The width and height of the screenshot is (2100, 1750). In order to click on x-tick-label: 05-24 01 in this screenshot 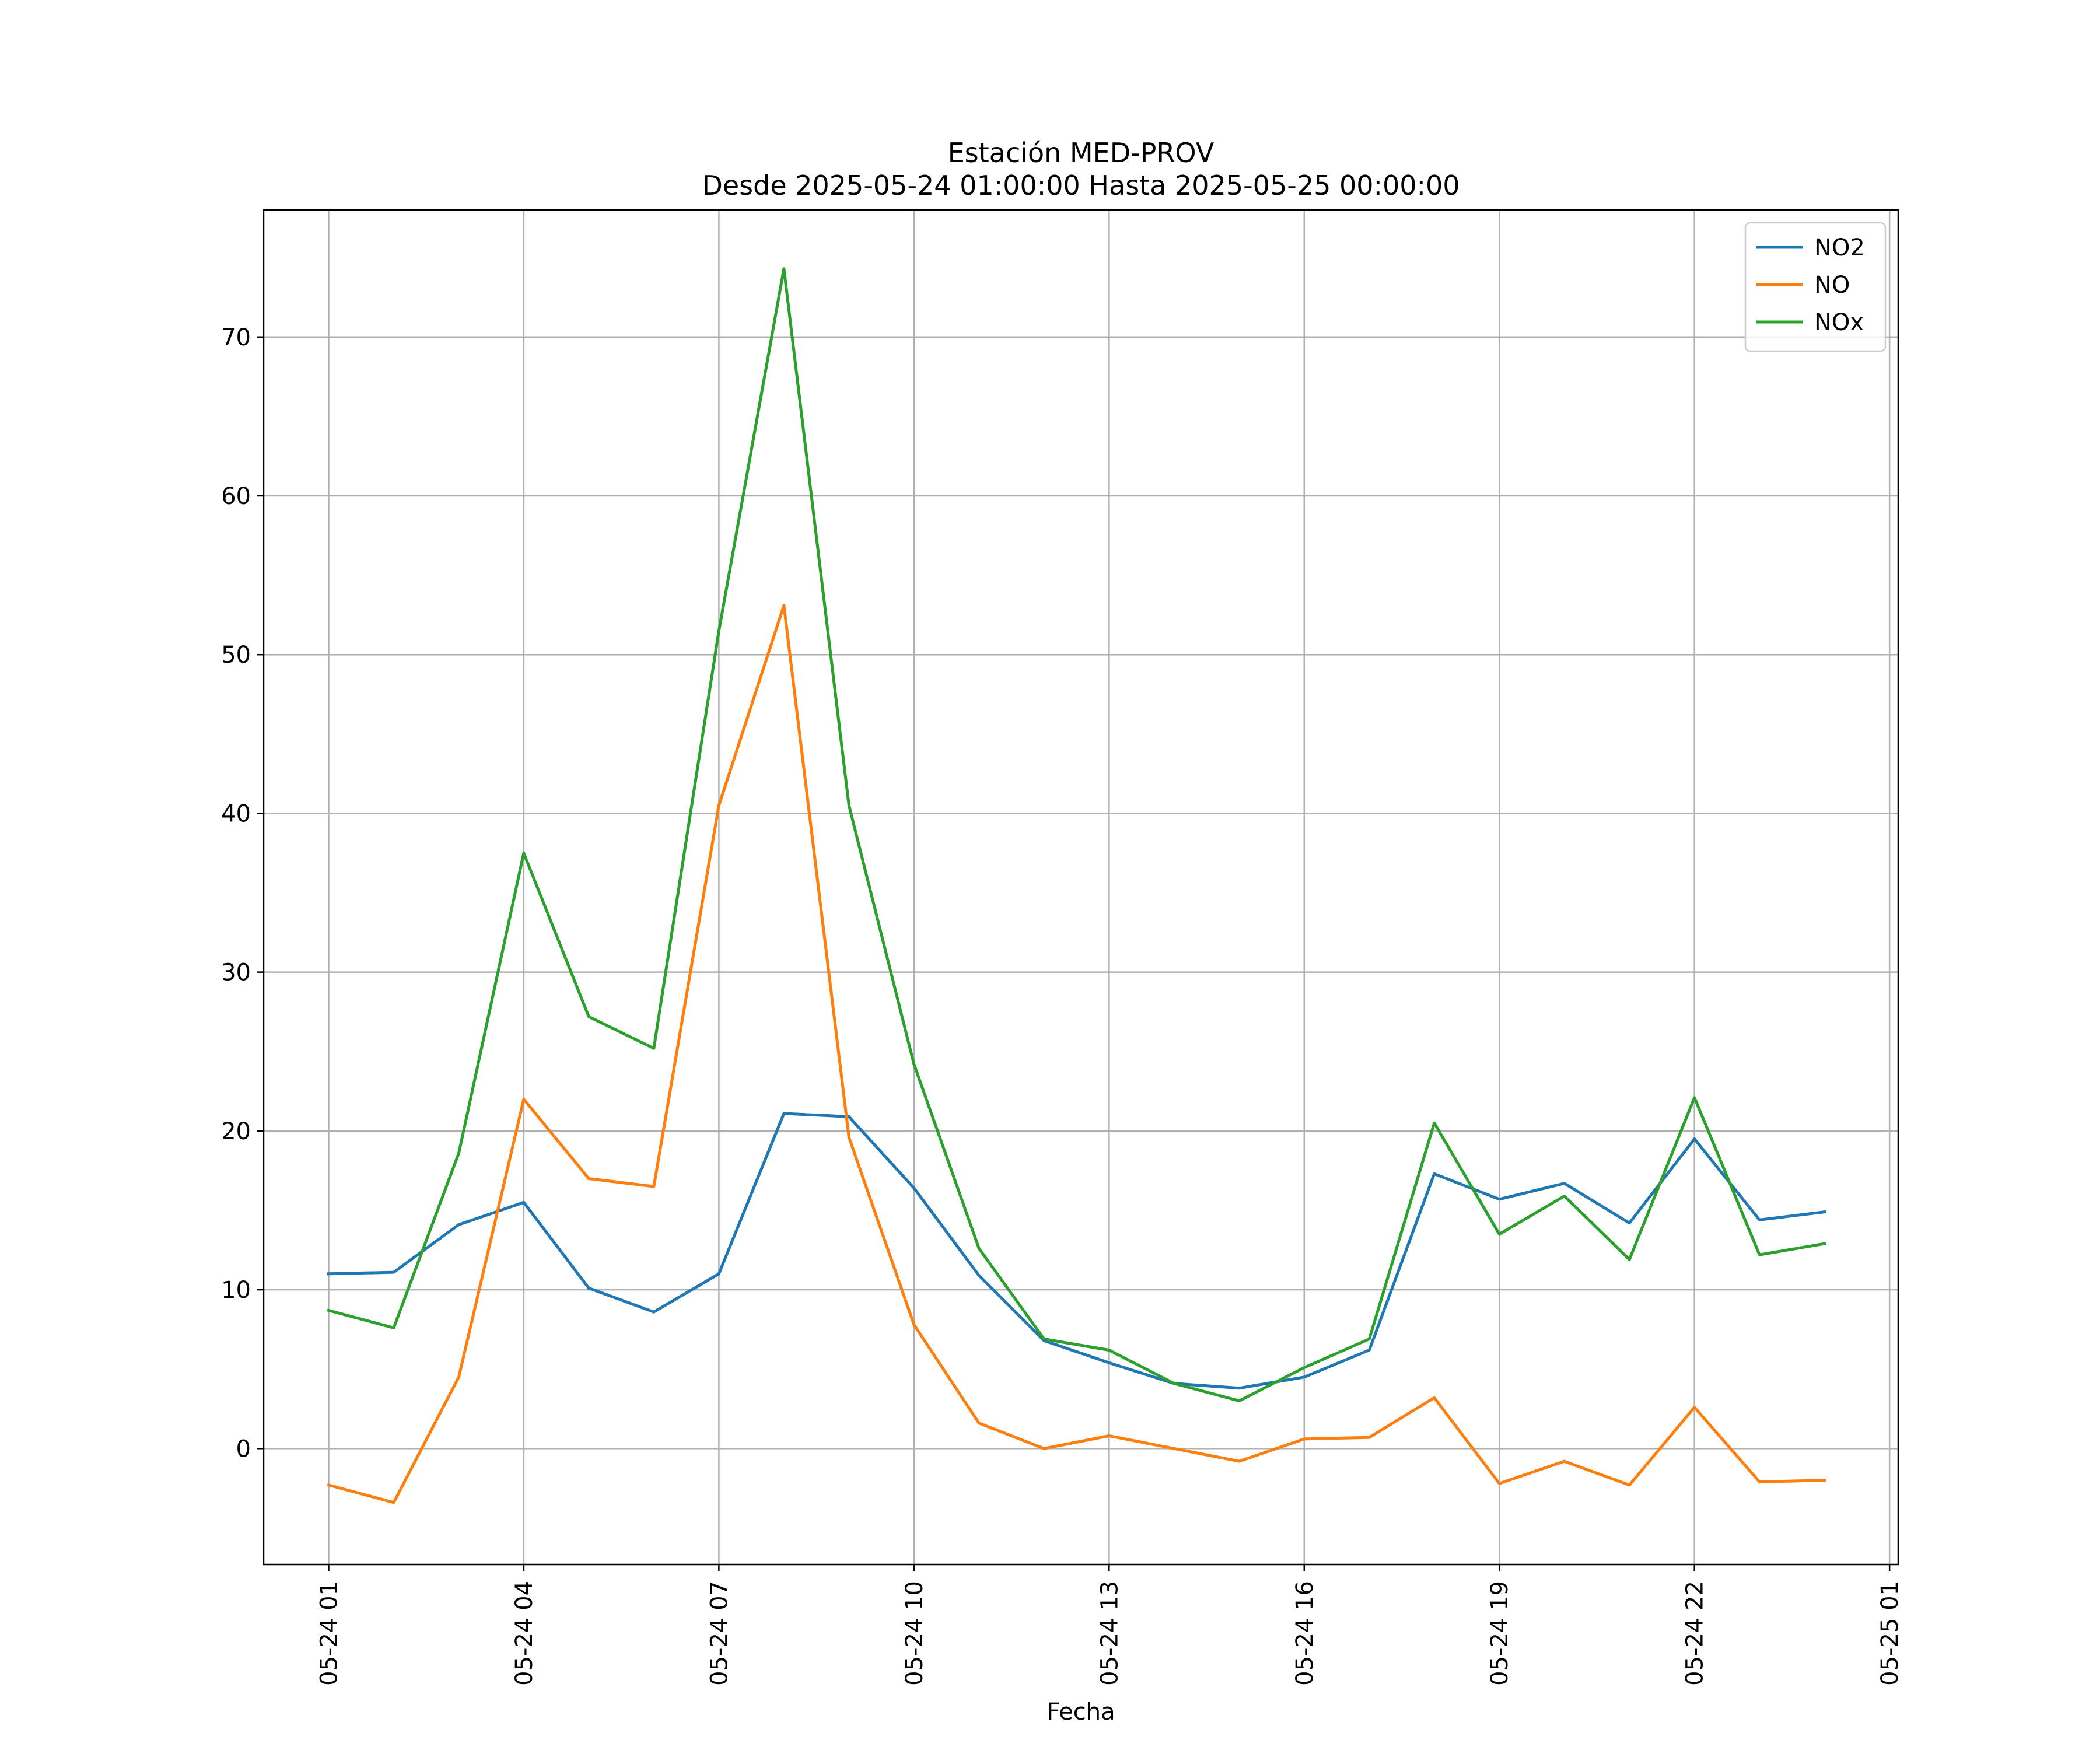, I will do `click(329, 1633)`.